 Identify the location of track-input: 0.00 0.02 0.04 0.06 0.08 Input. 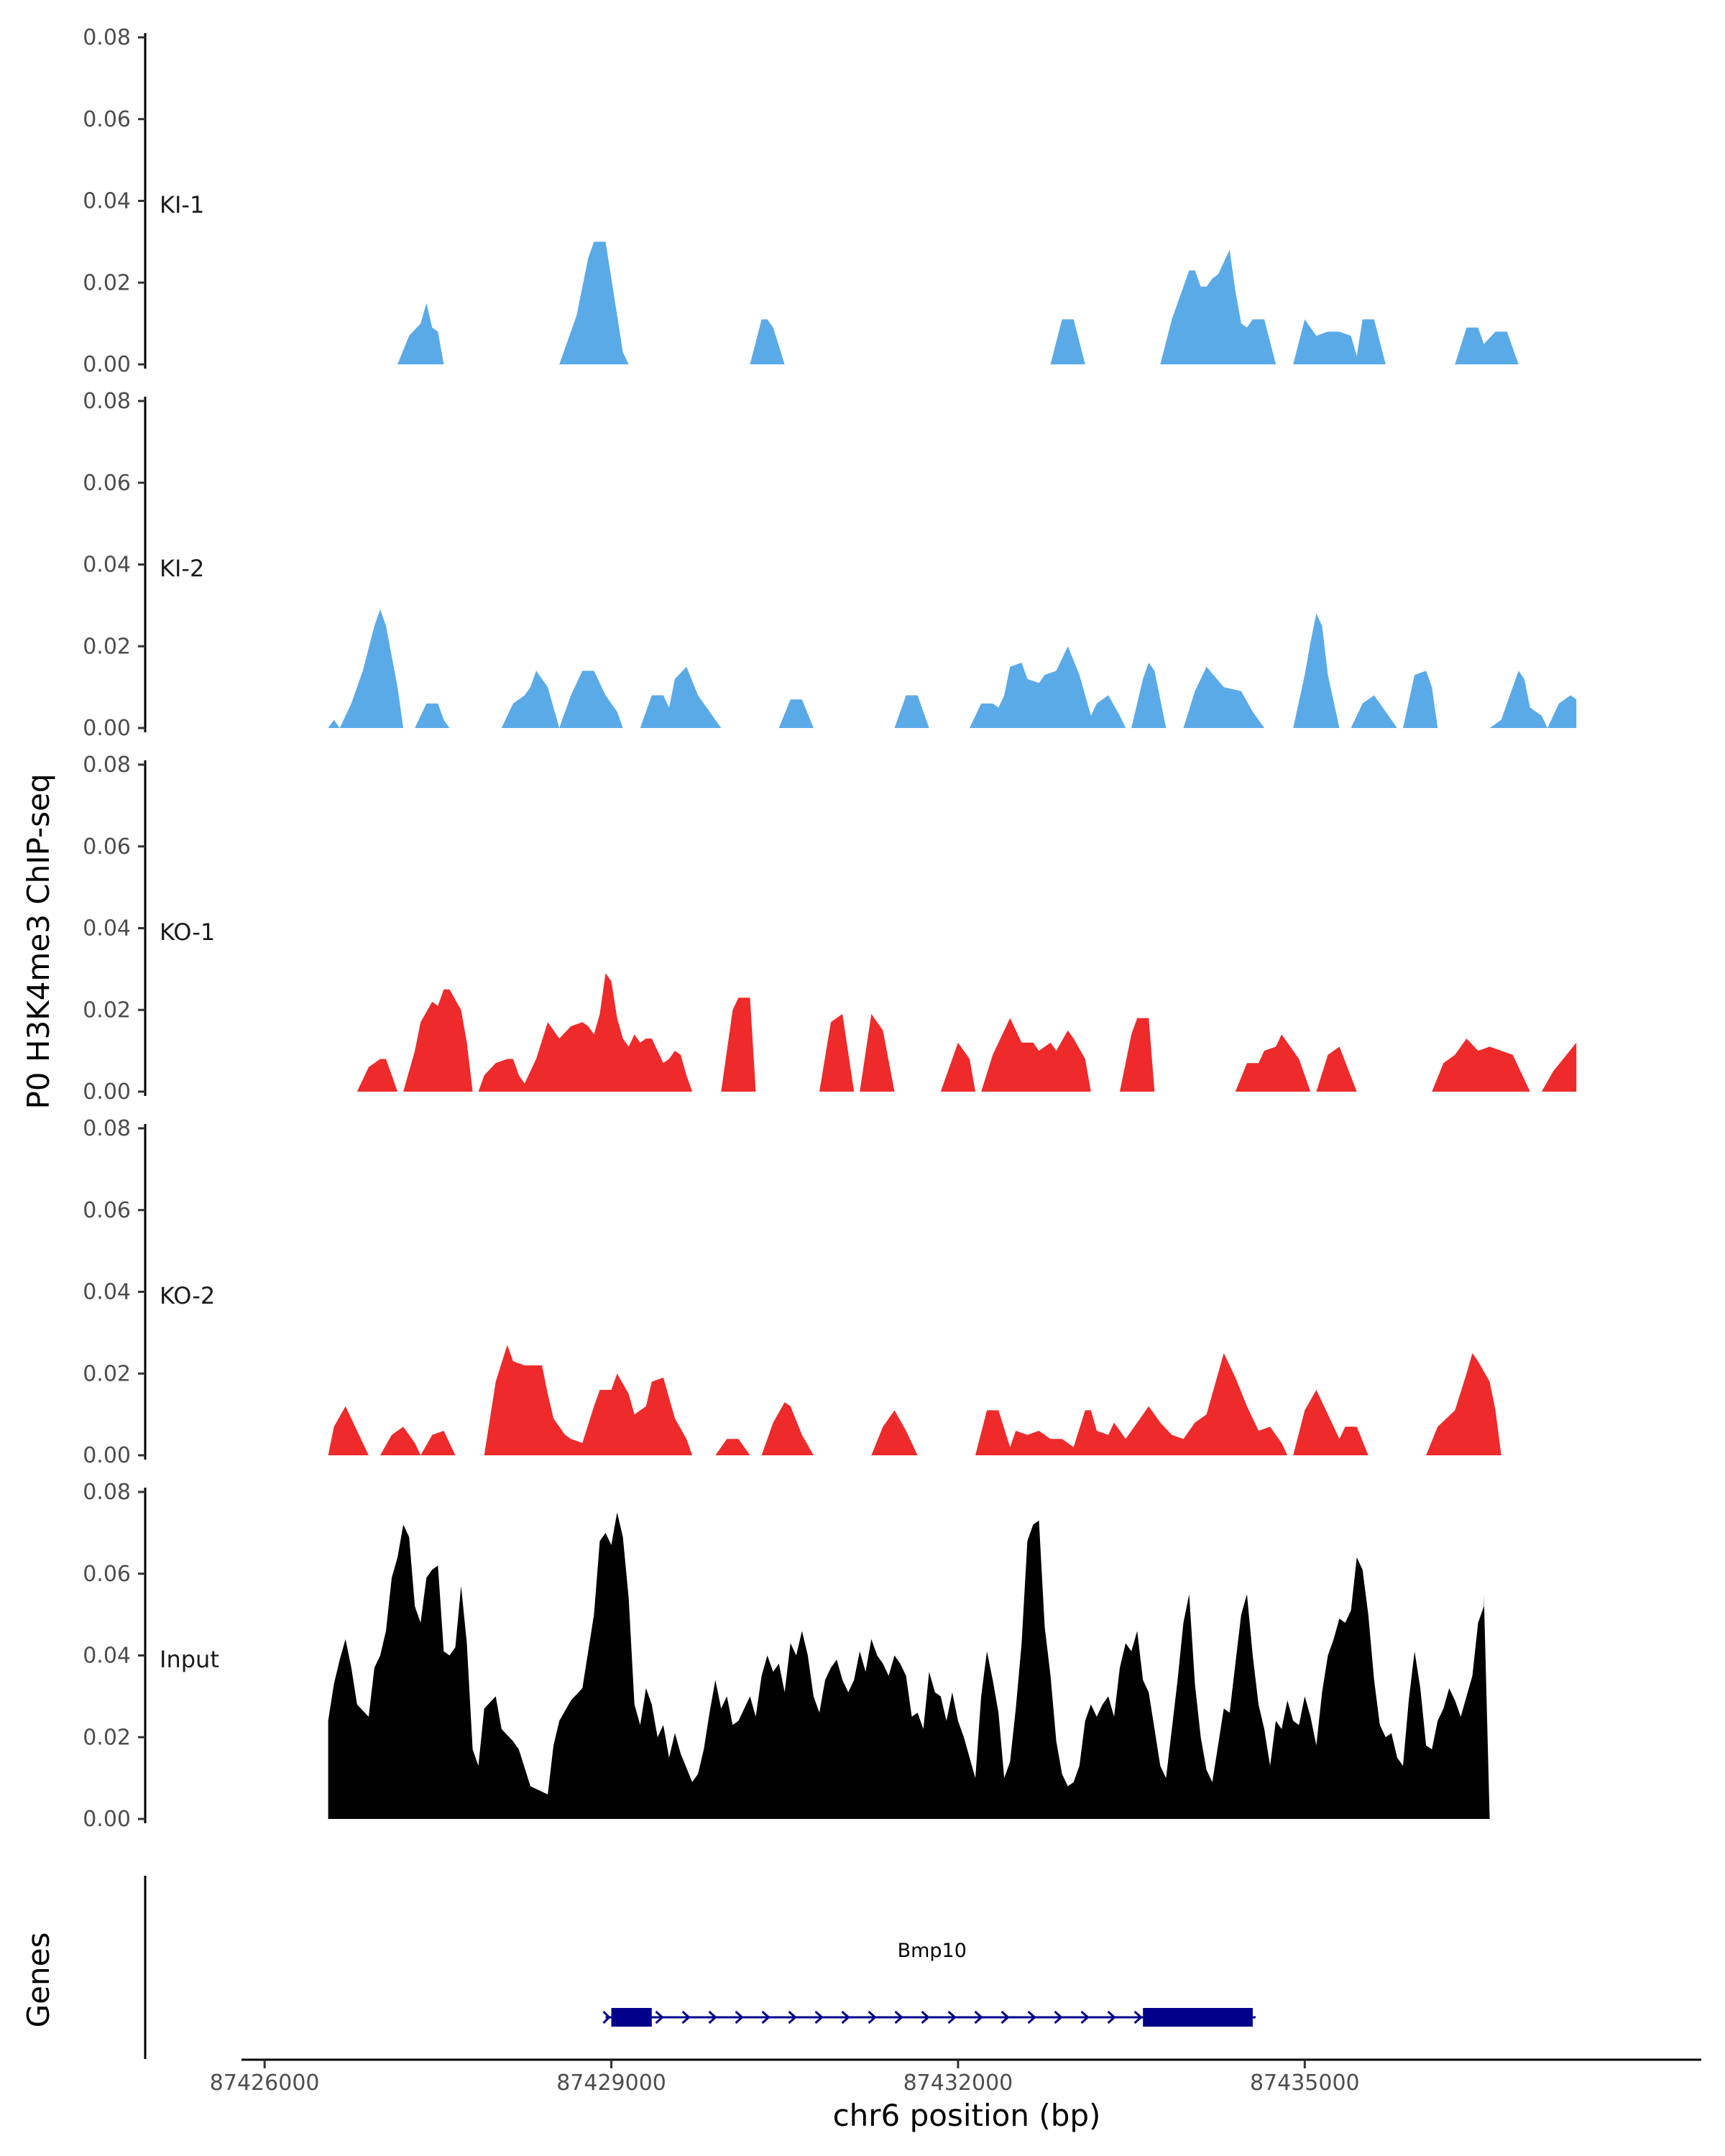
(786, 1656).